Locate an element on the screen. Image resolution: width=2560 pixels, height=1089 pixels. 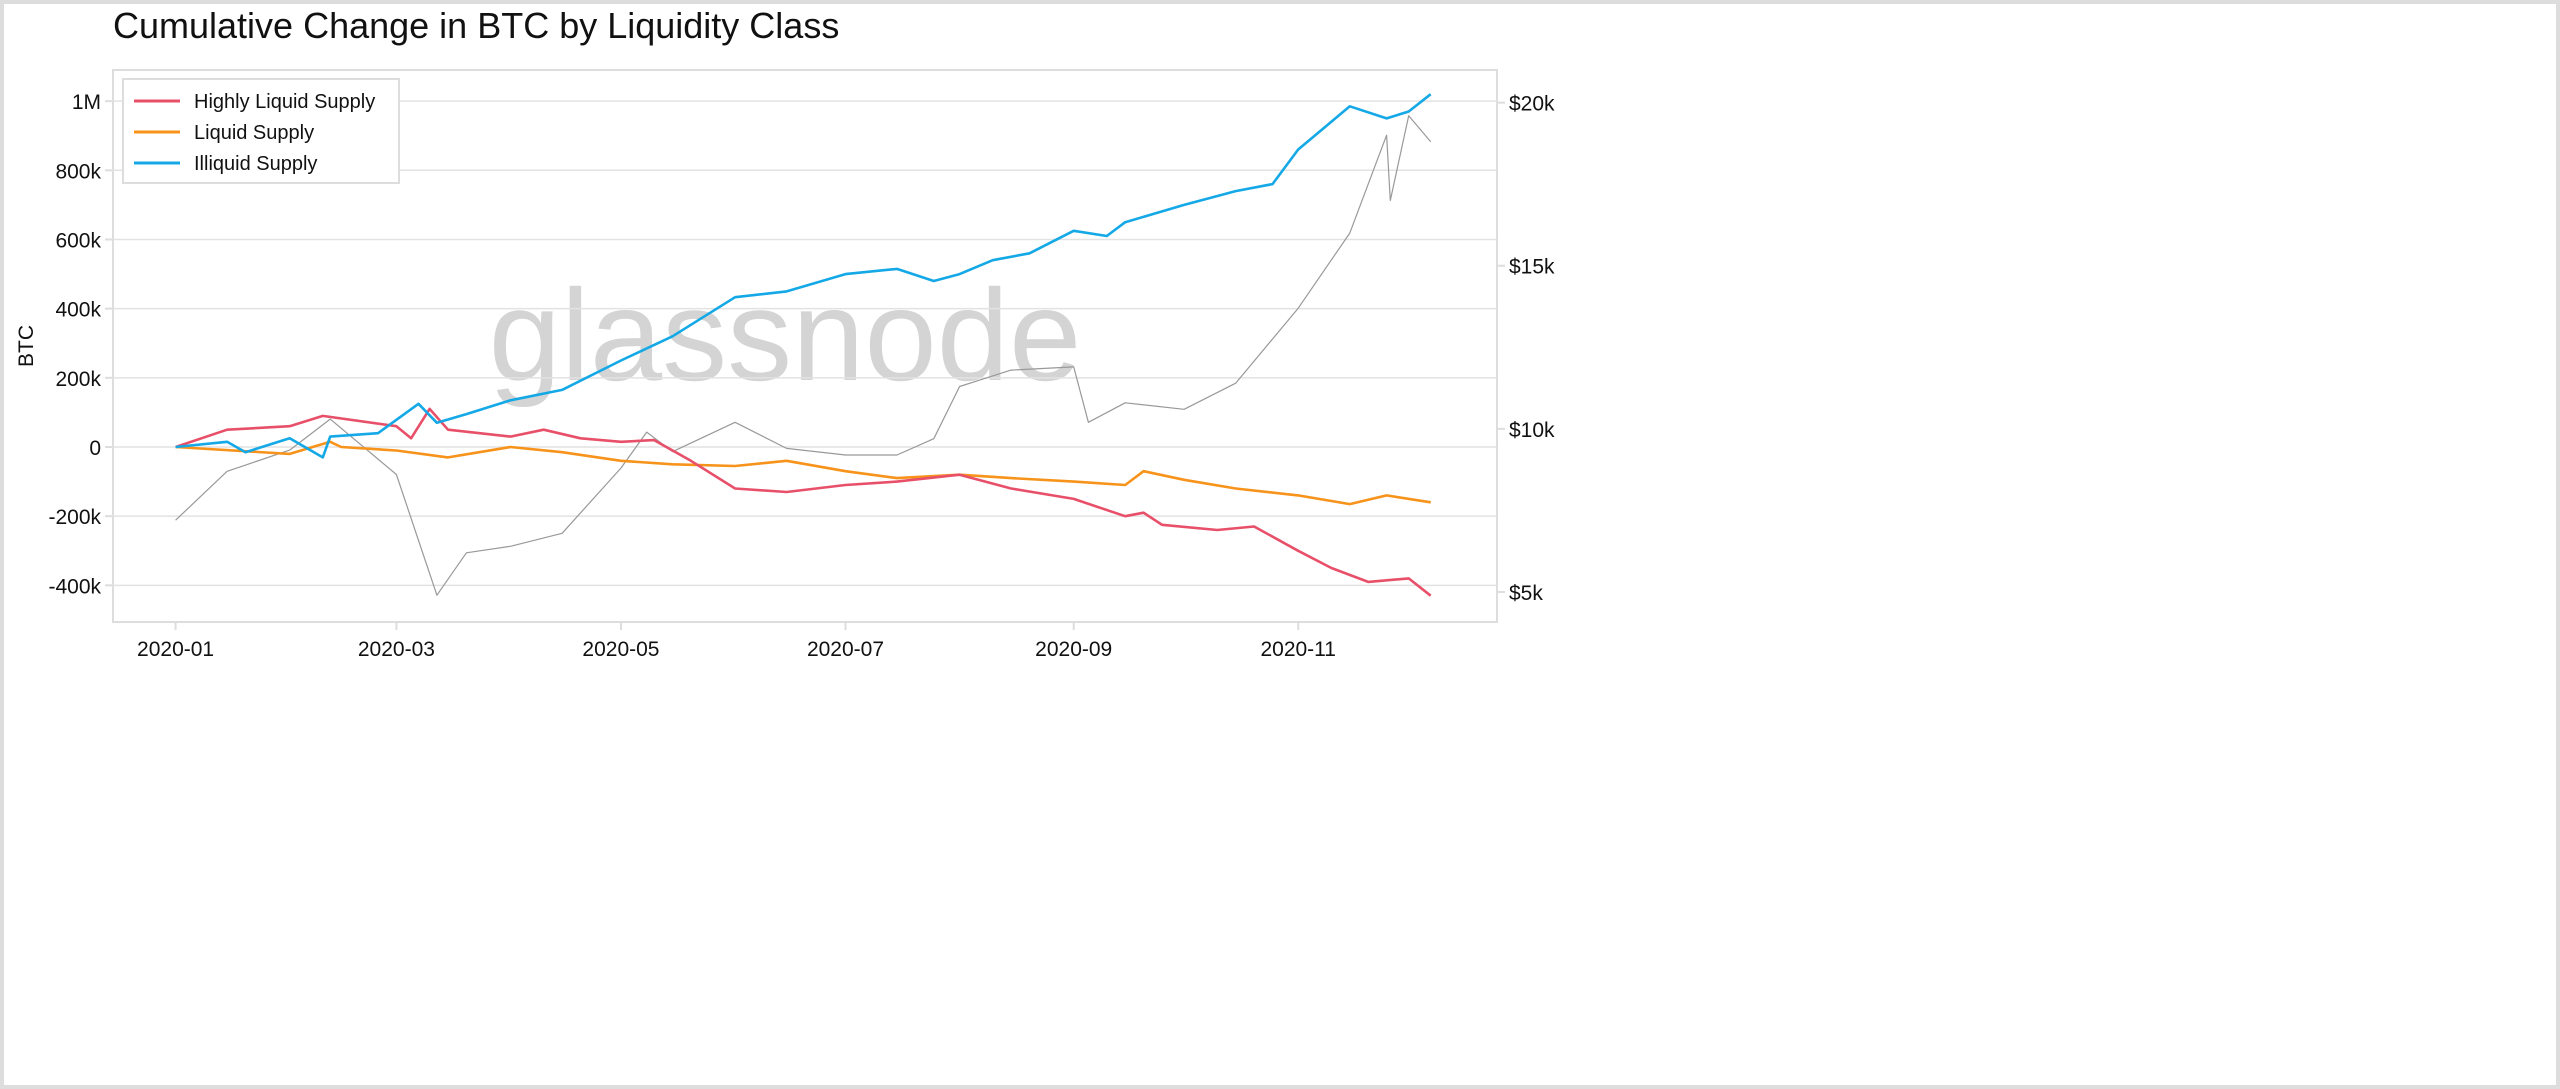
x-tick-label: 2020-07 is located at coordinates (845, 649).